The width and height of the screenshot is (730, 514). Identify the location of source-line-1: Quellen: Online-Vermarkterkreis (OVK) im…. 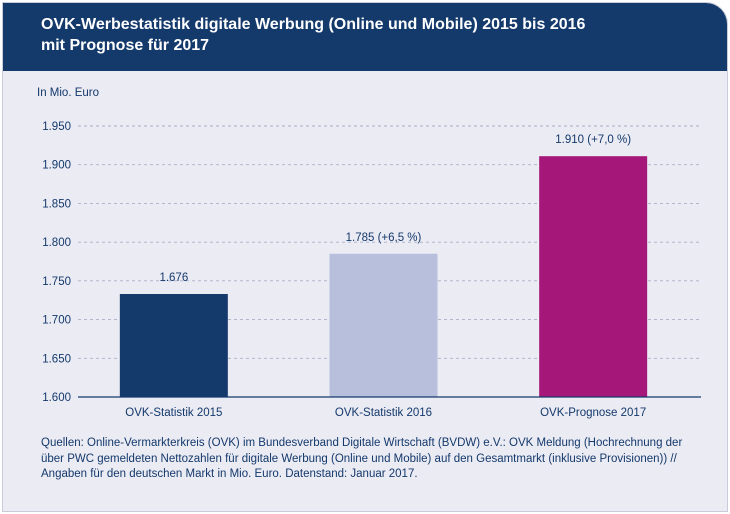
(362, 443).